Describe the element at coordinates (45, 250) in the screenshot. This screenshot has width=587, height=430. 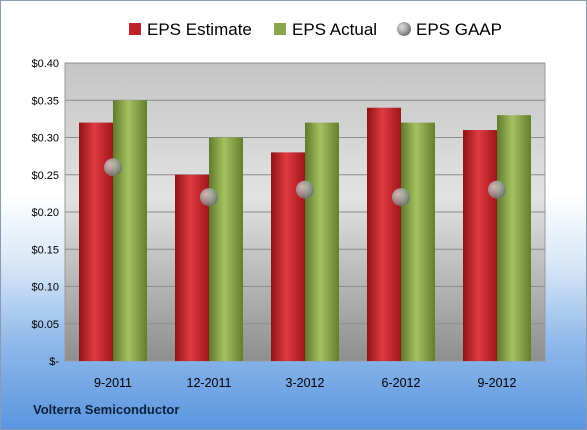
I see `y-tick-label: $0.15` at that location.